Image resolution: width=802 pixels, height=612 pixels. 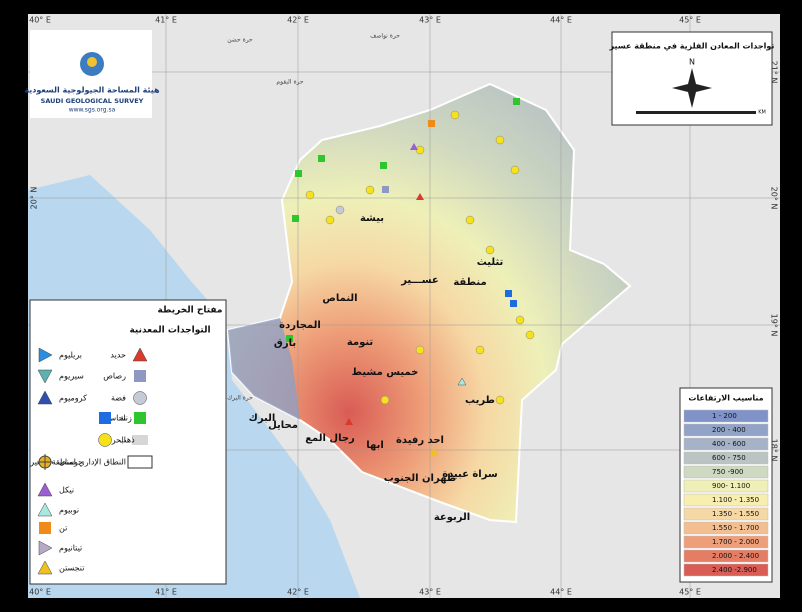 What do you see at coordinates (66, 490) in the screenshot?
I see `legend-label: نيكل` at bounding box center [66, 490].